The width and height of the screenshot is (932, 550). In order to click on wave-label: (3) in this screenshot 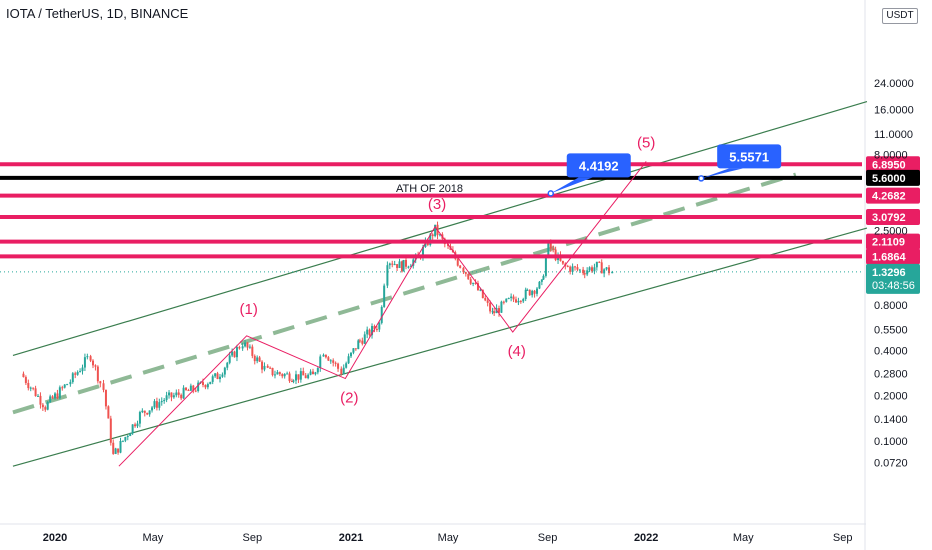, I will do `click(437, 204)`.